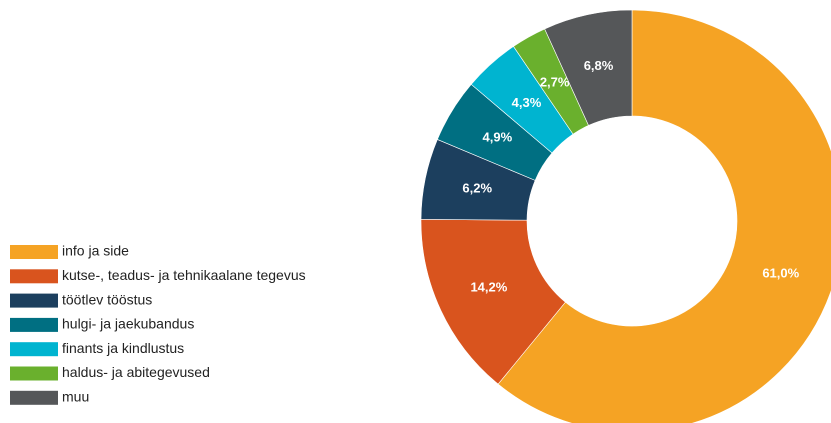 This screenshot has height=423, width=831. What do you see at coordinates (488, 286) in the screenshot?
I see `slice-label: 14,2%` at bounding box center [488, 286].